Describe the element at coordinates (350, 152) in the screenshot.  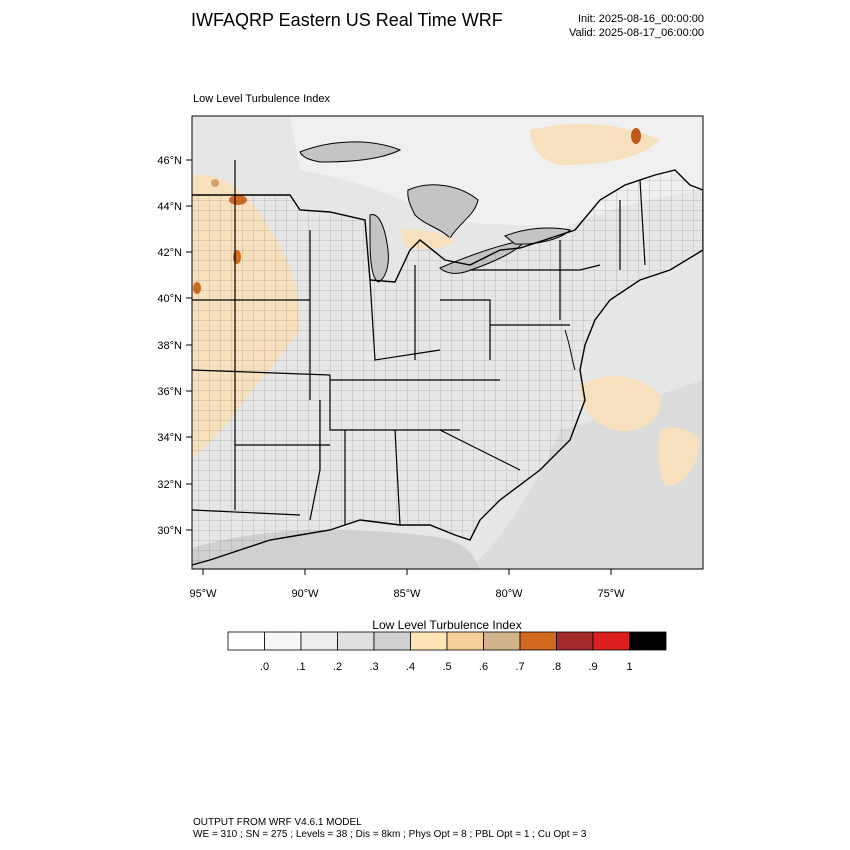
I see `lake-superior` at that location.